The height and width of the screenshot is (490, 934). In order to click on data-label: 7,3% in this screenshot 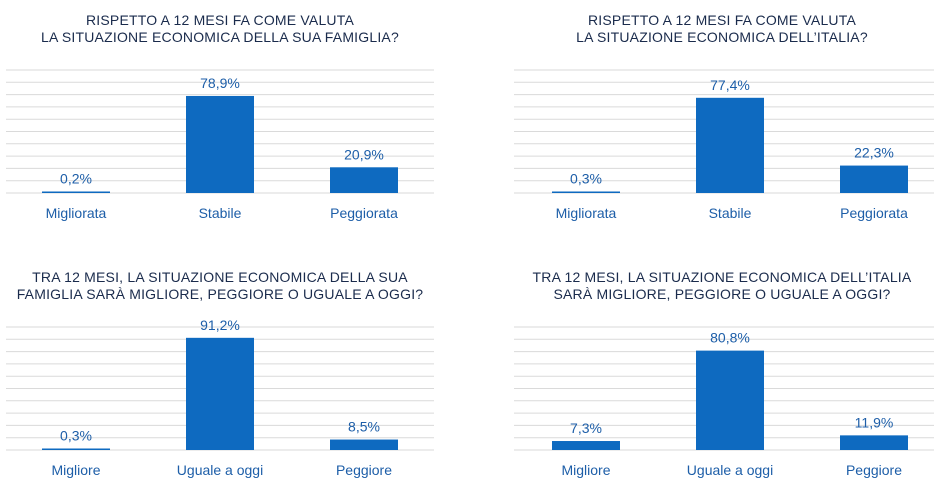, I will do `click(586, 428)`.